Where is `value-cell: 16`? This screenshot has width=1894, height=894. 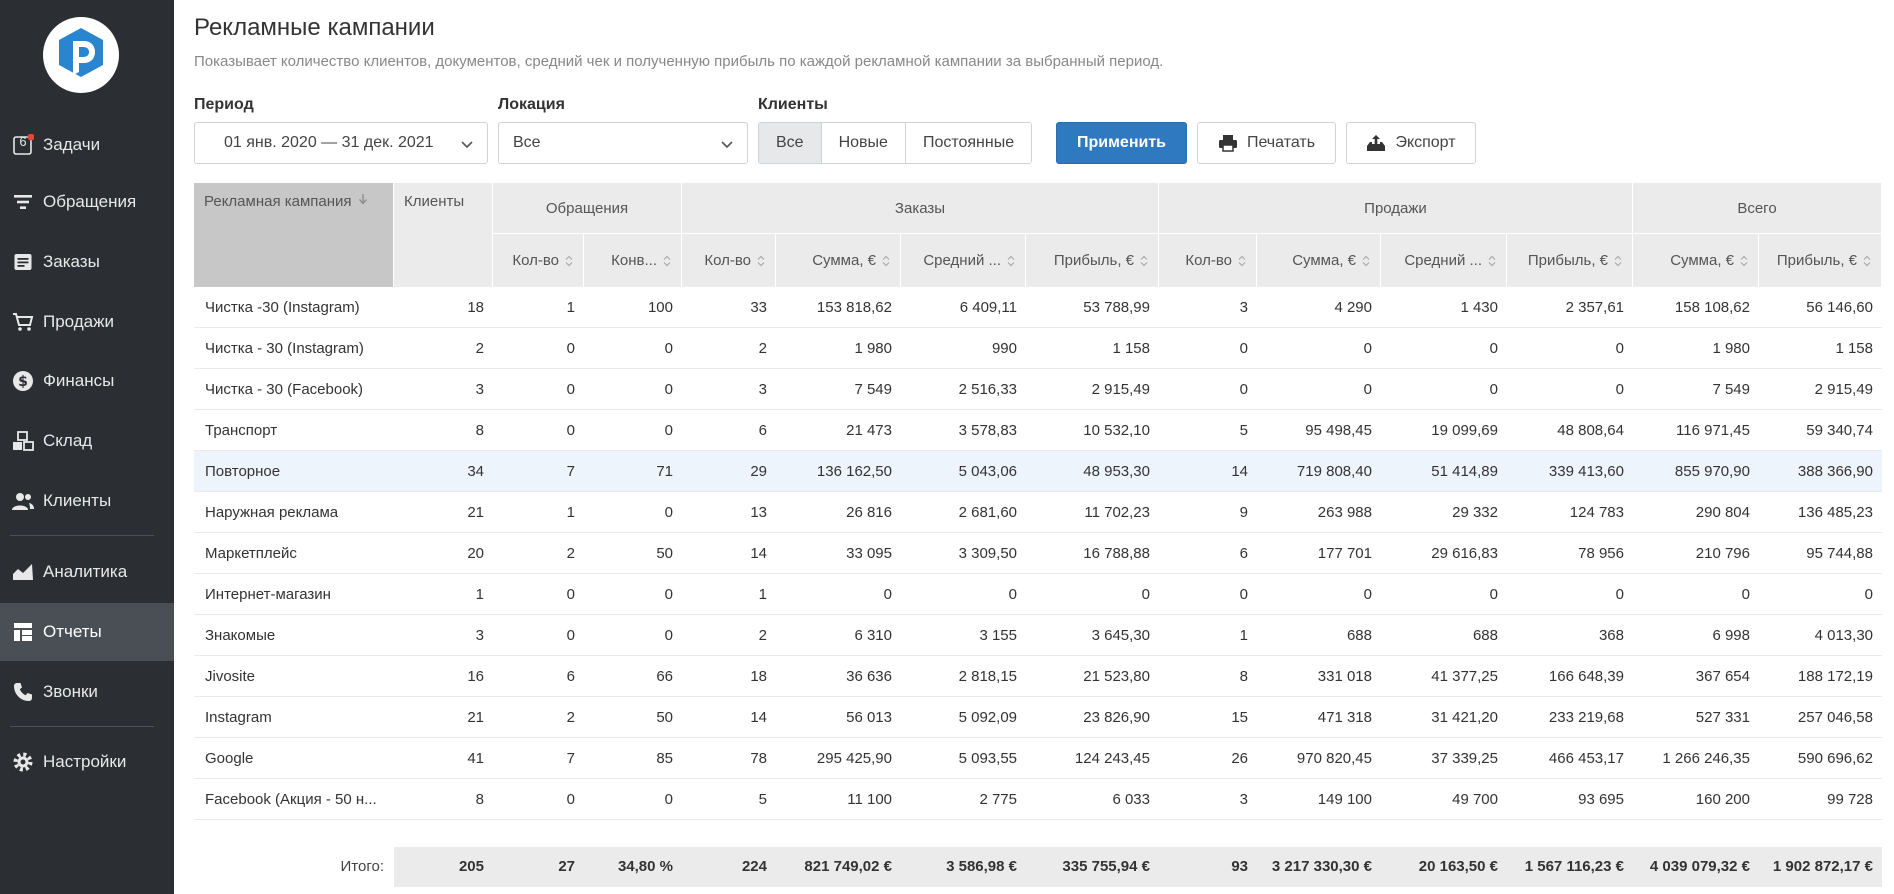
value-cell: 16 is located at coordinates (475, 676).